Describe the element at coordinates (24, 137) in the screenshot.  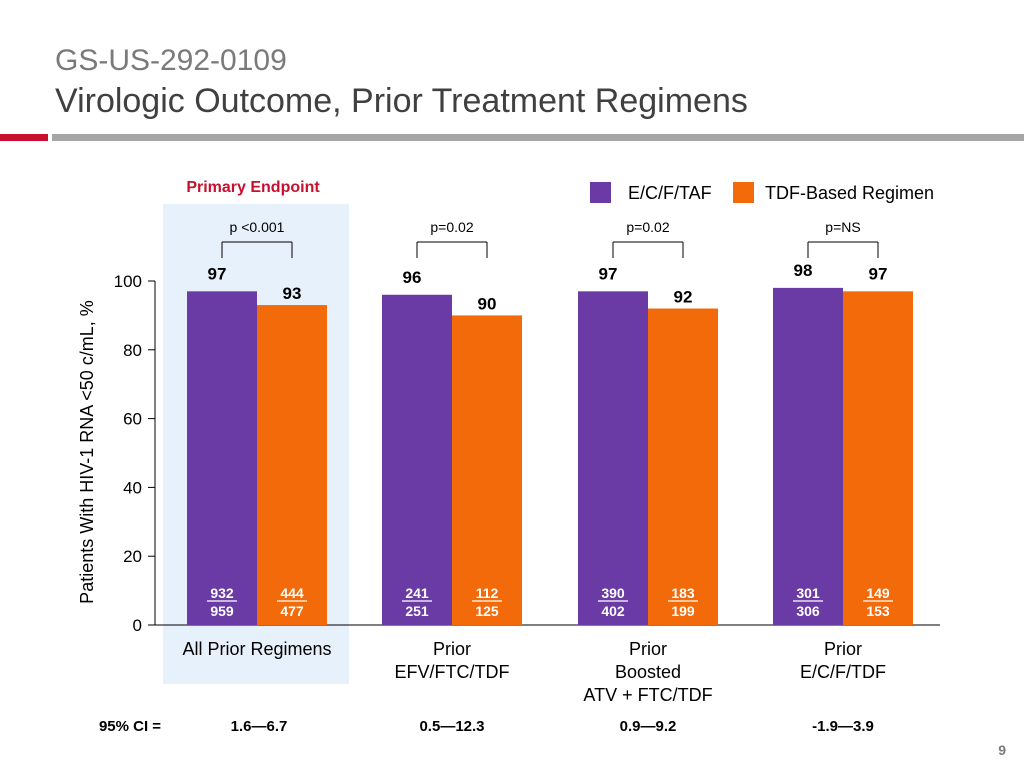
I see `title-rule-accent` at that location.